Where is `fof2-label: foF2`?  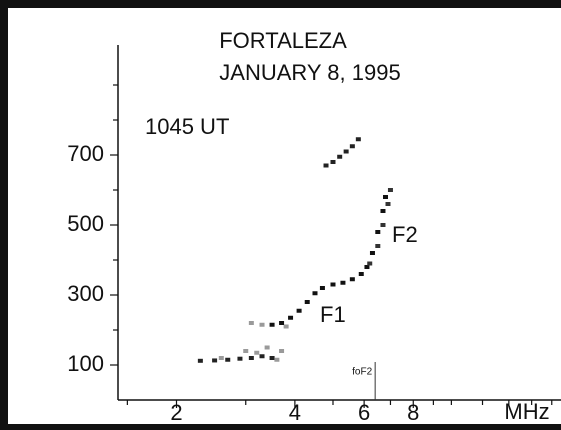 fof2-label: foF2 is located at coordinates (362, 372).